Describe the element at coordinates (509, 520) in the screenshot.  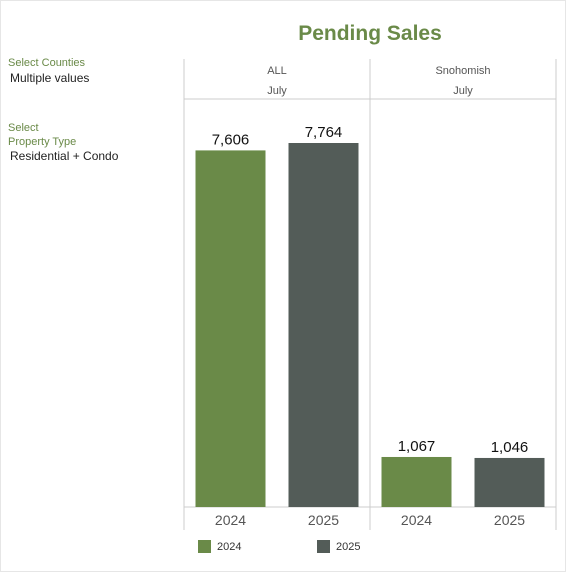
I see `x-tick-label-1-1: 2025` at that location.